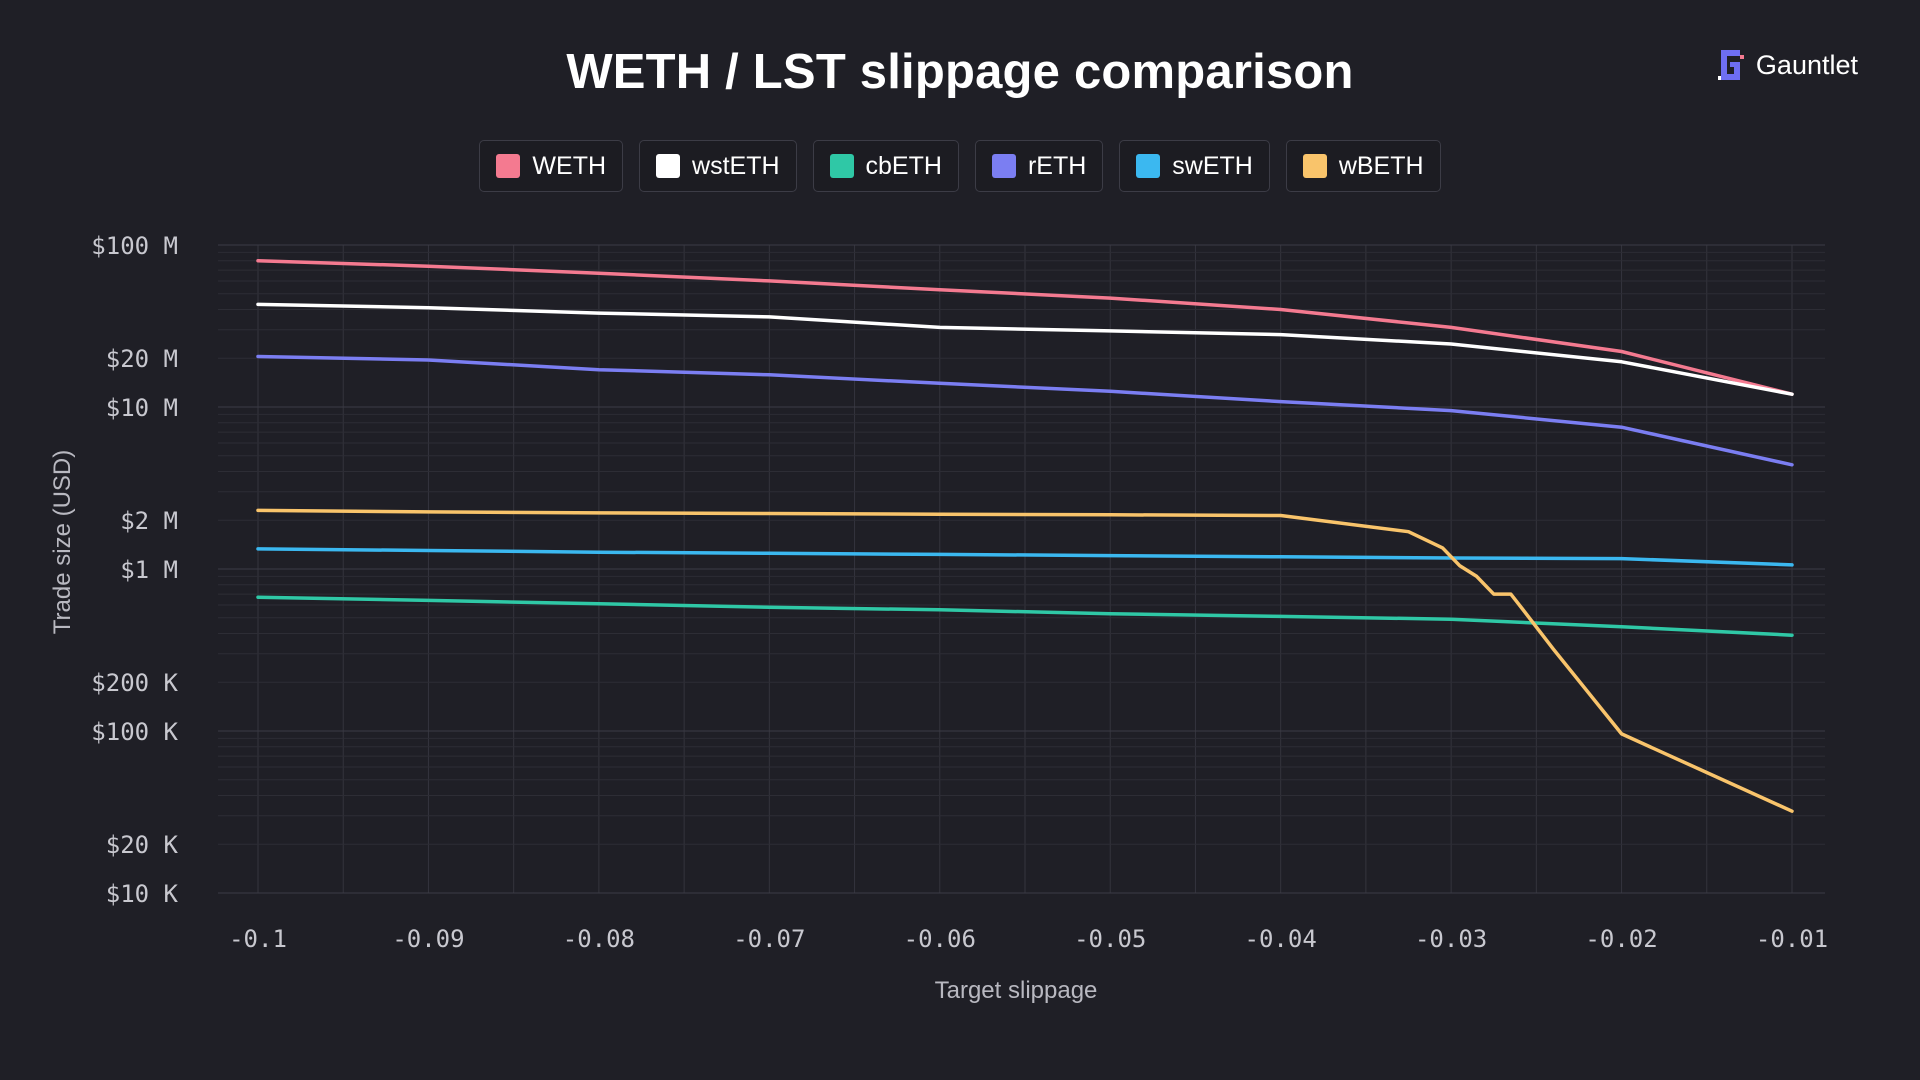 Image resolution: width=1920 pixels, height=1080 pixels. What do you see at coordinates (960, 72) in the screenshot?
I see `chart-title: WETH / LST slippage comparison` at bounding box center [960, 72].